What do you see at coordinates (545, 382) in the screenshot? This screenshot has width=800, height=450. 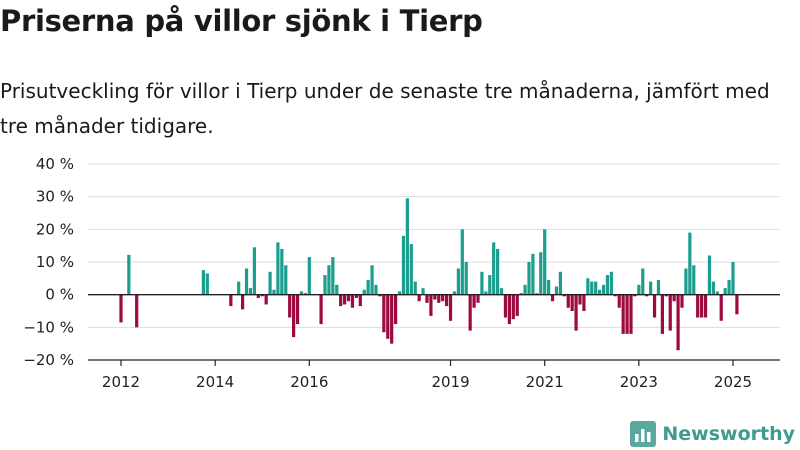 I see `x-tick-label: 2021` at bounding box center [545, 382].